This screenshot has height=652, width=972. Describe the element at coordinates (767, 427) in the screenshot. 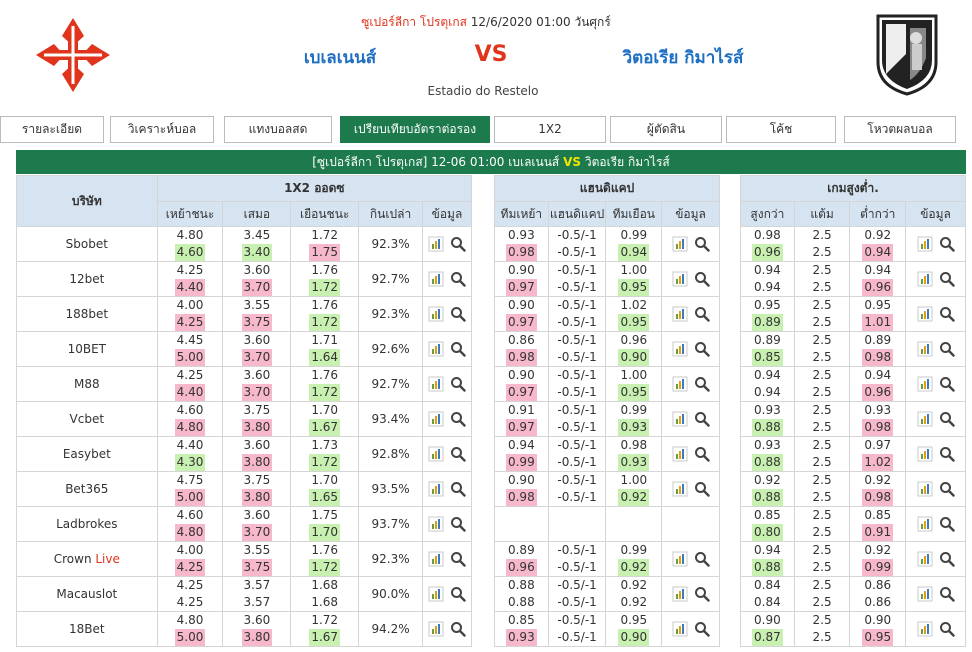

I see `over-odds-current: 0.88` at that location.